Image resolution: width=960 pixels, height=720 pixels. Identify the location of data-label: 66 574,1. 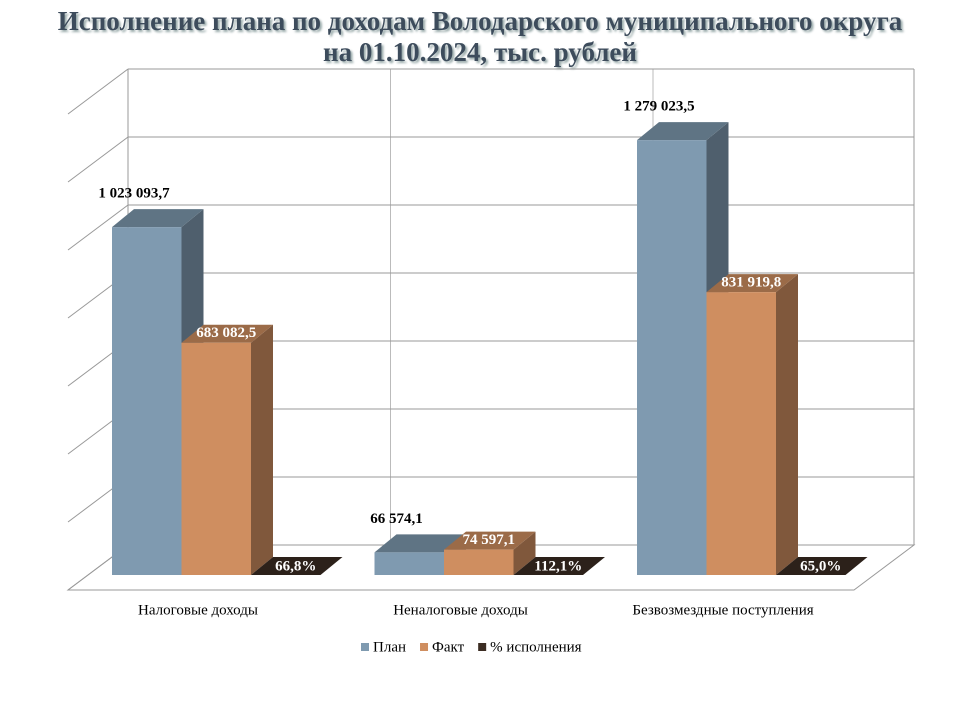
(396, 519).